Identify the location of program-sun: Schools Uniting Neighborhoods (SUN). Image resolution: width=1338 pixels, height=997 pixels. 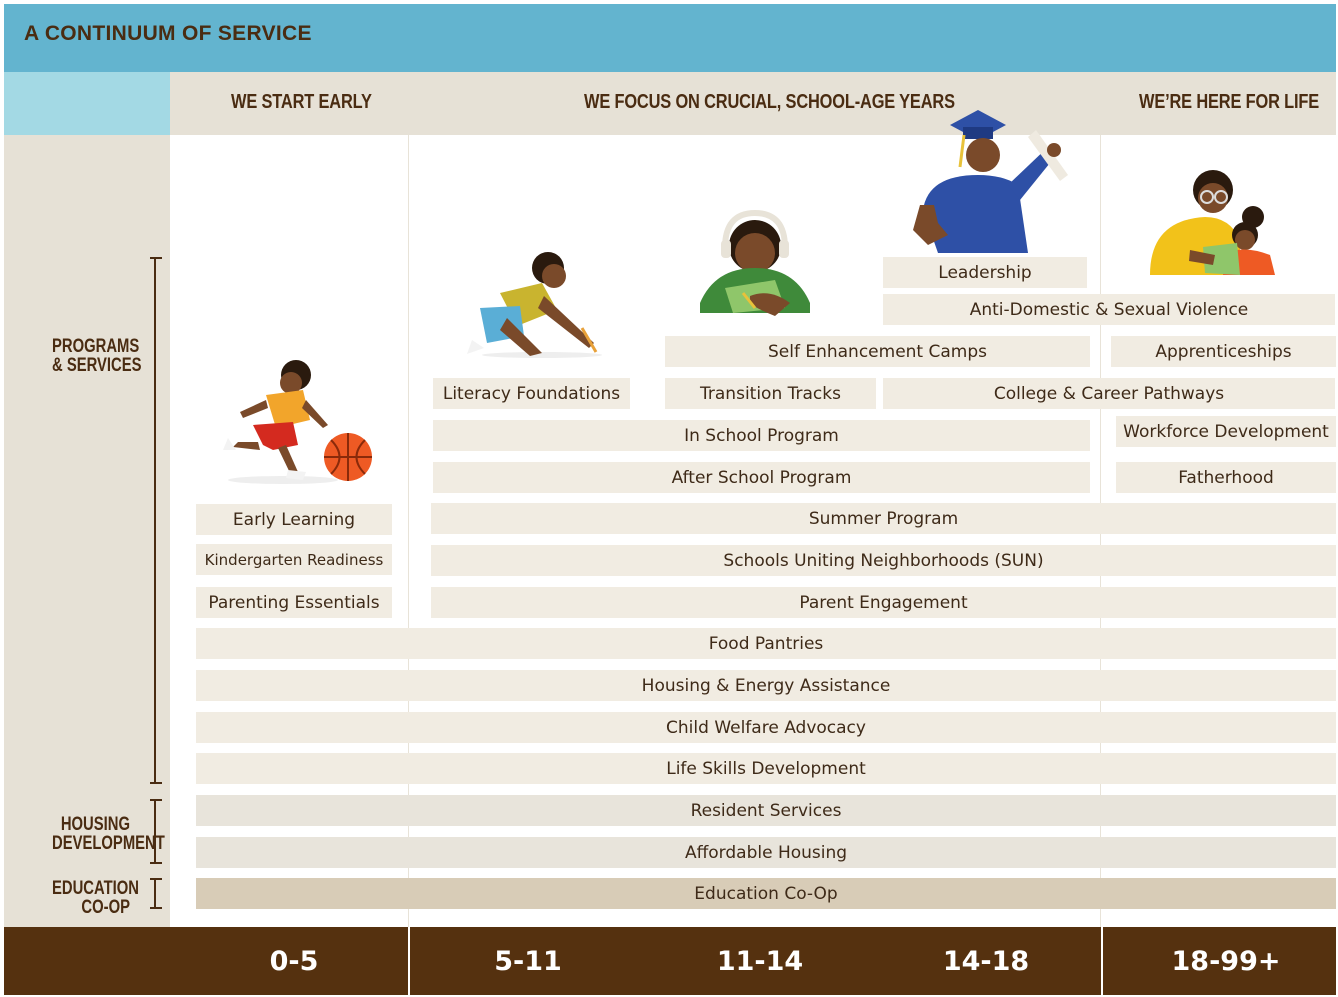
(883, 560).